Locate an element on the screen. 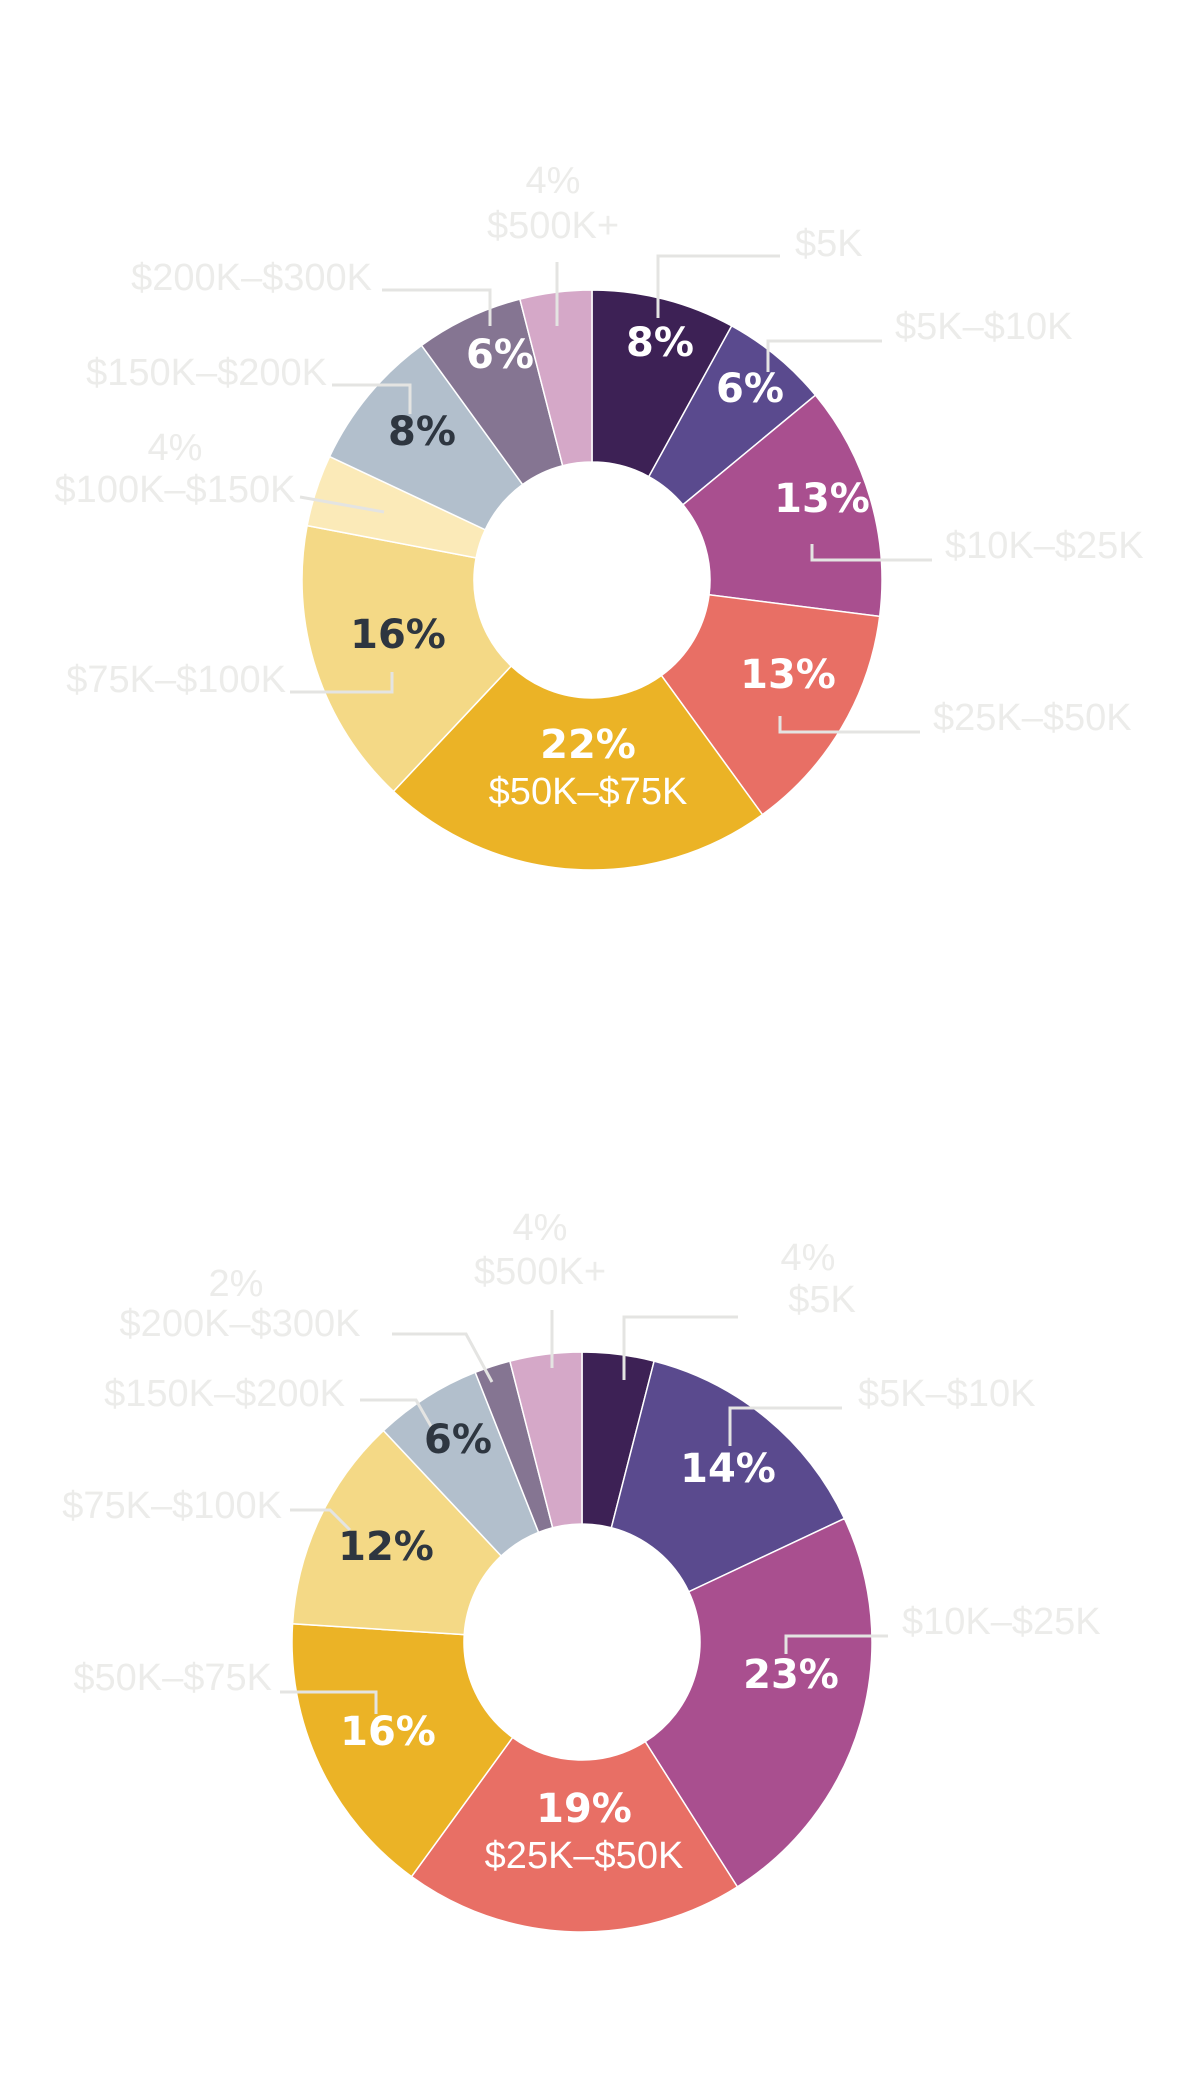  slice-pct-label-under_5k: 8% is located at coordinates (660, 343).